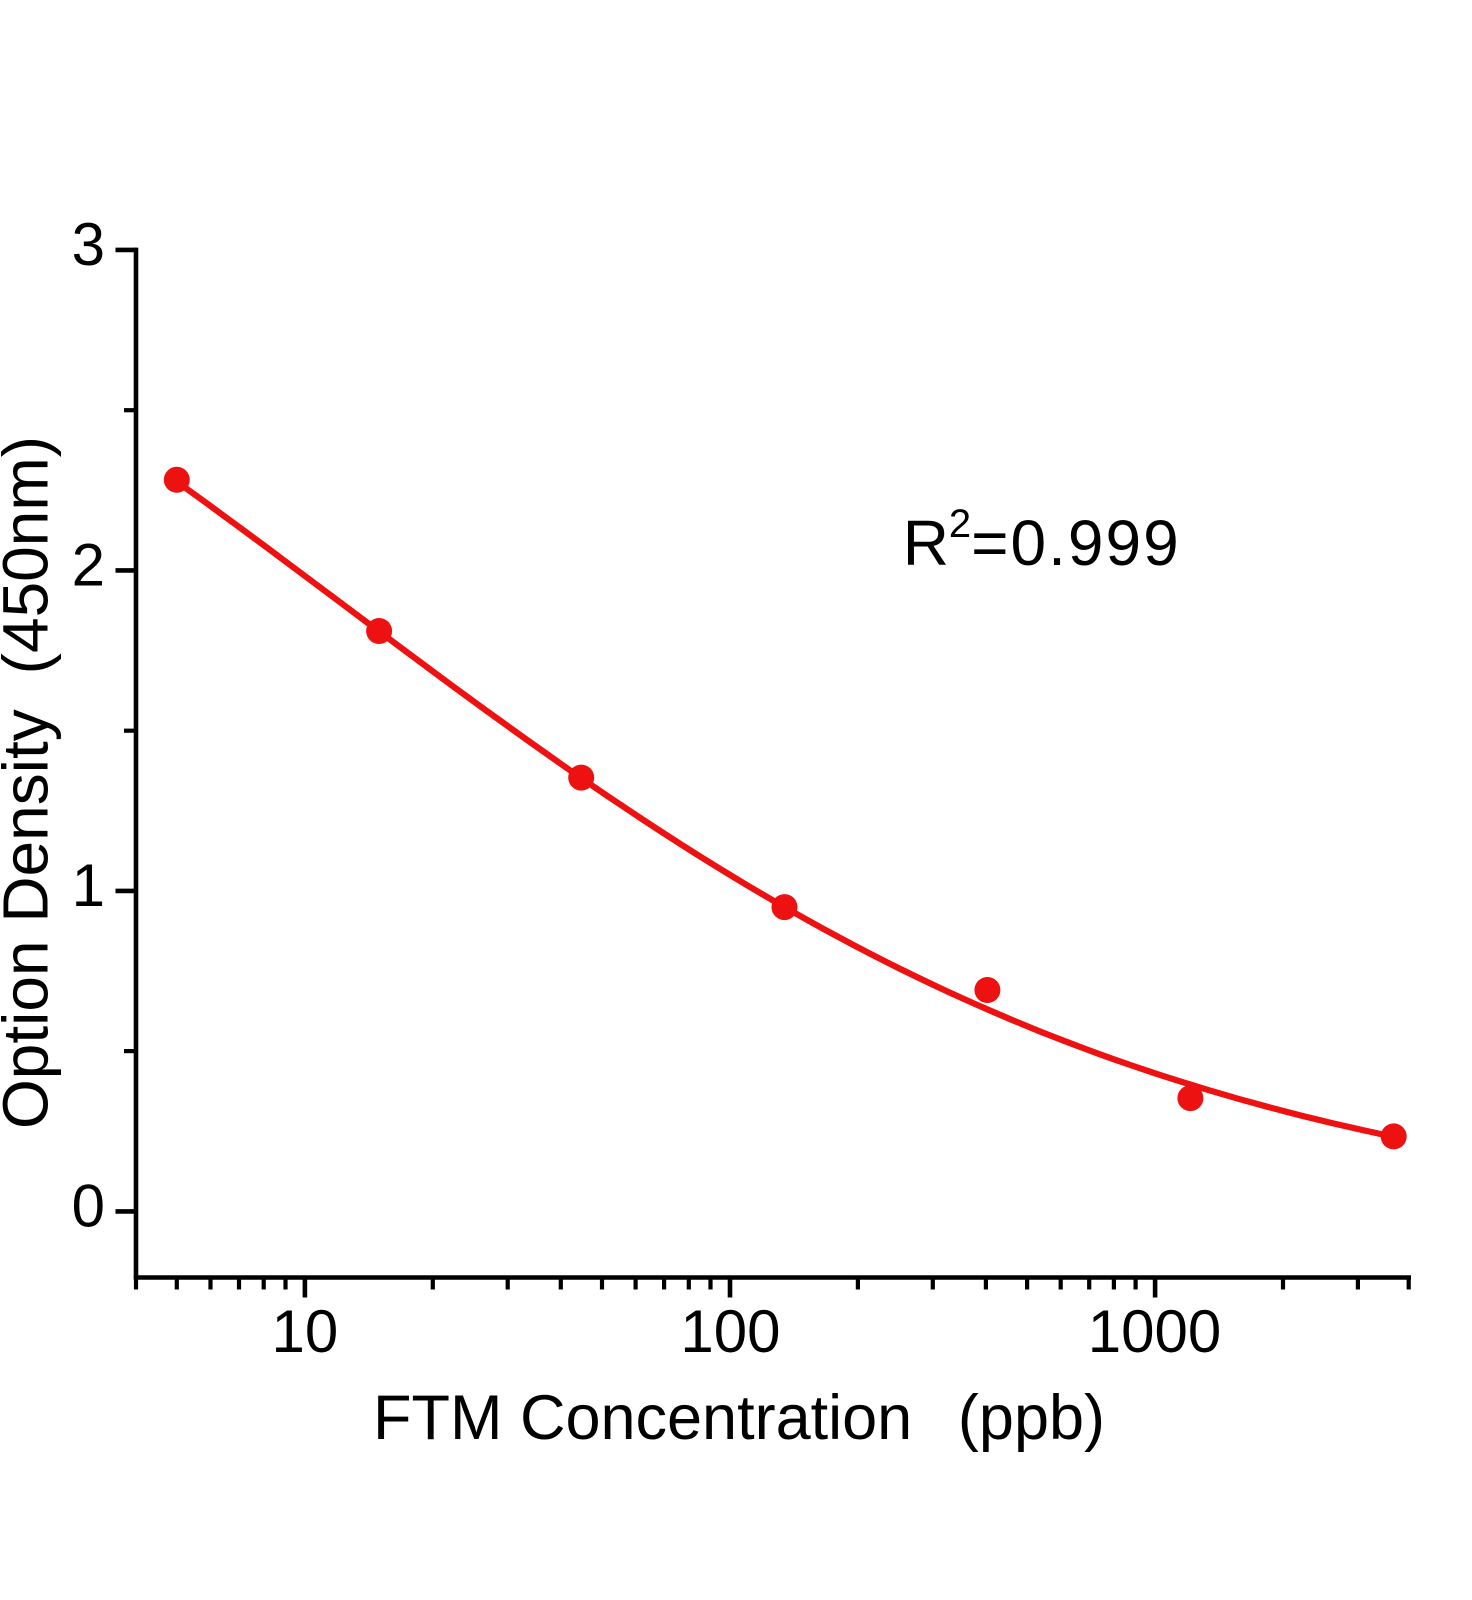  What do you see at coordinates (1154, 1331) in the screenshot?
I see `svg-text: 1000` at bounding box center [1154, 1331].